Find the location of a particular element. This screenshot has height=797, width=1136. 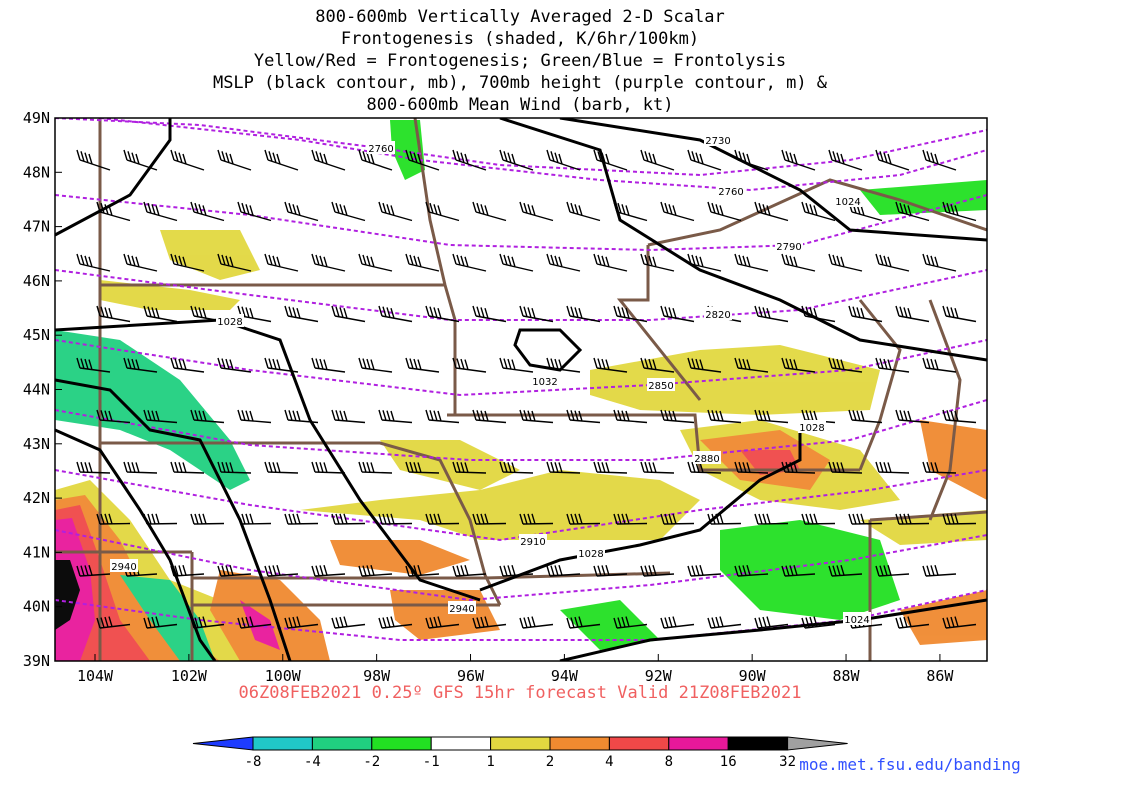

lon-label: 94W is located at coordinates (565, 676).